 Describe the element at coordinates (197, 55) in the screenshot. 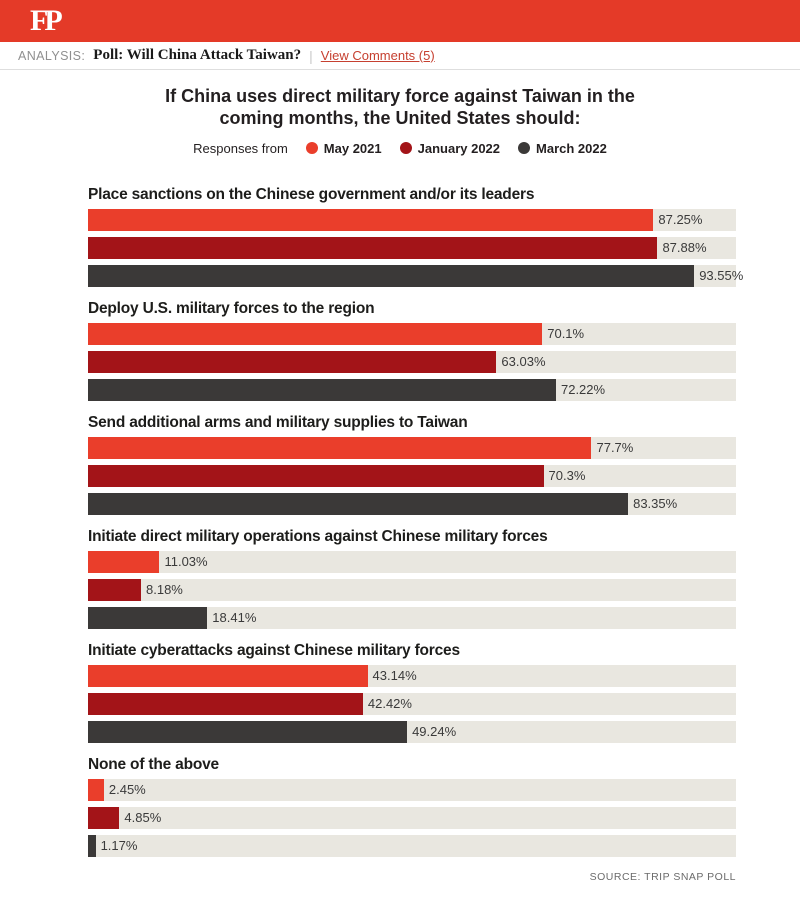

I see `article-title: Poll: Will China Attack Taiwan?` at that location.